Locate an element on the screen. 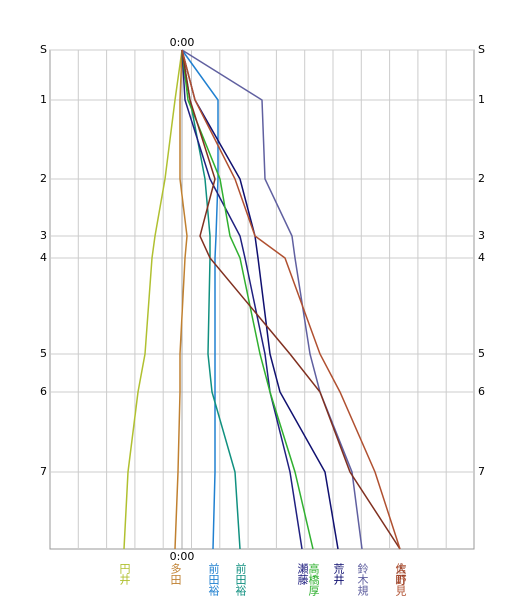  legend-label: 信野見 is located at coordinates (400, 579).